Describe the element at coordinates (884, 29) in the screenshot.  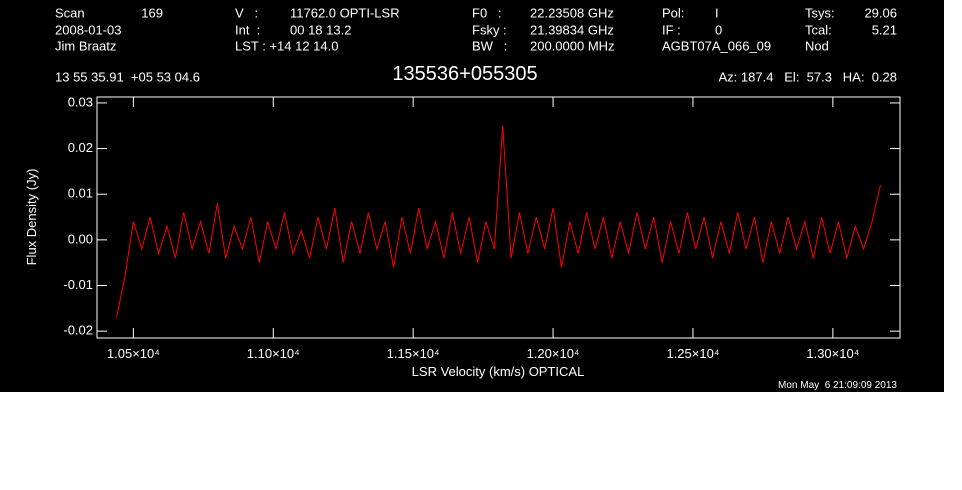
I see `header-text: 5.21` at that location.